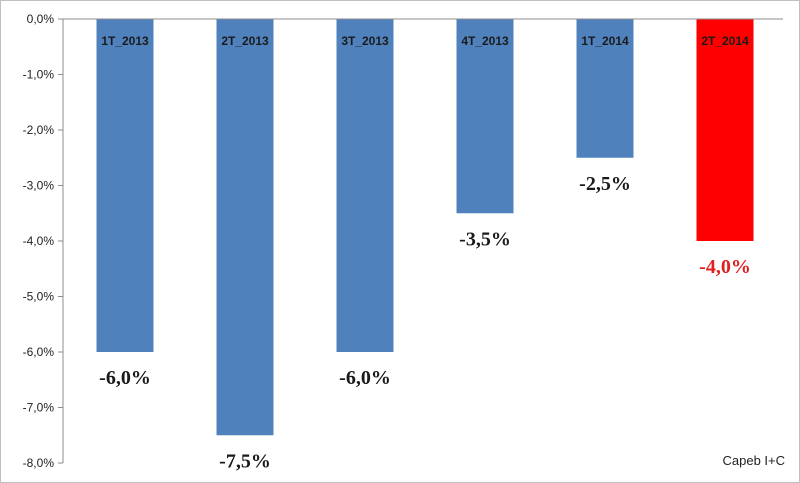 The height and width of the screenshot is (483, 800). I want to click on bar-2T_2013, so click(245, 227).